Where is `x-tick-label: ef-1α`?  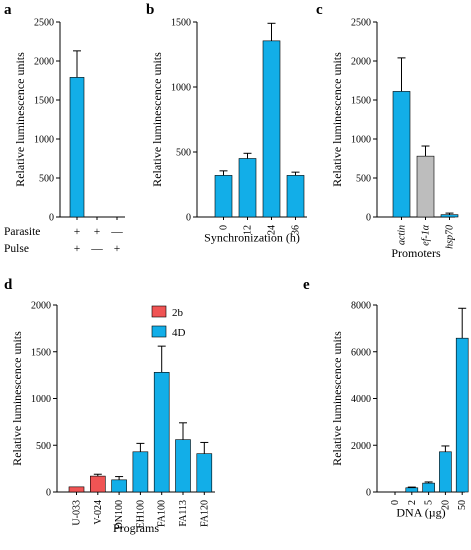
x-tick-label: ef-1α is located at coordinates (426, 235).